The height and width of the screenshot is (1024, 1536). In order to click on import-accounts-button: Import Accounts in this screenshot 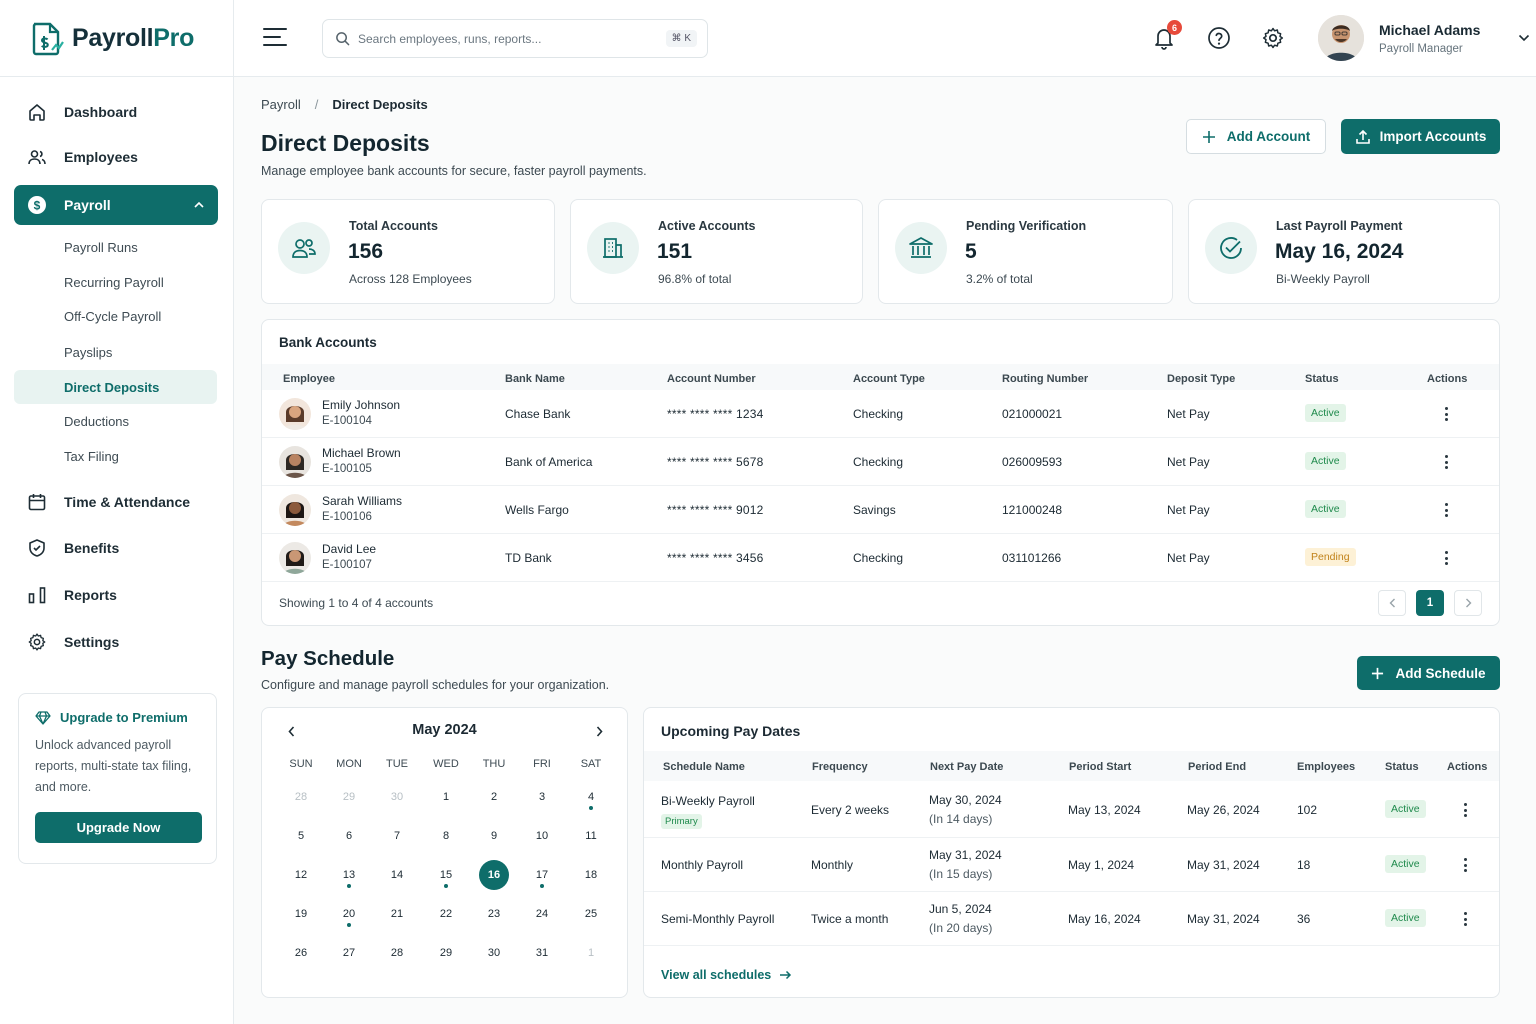, I will do `click(1420, 136)`.